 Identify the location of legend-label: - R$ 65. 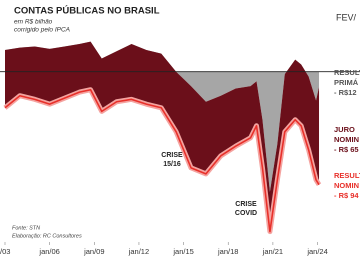
(346, 149).